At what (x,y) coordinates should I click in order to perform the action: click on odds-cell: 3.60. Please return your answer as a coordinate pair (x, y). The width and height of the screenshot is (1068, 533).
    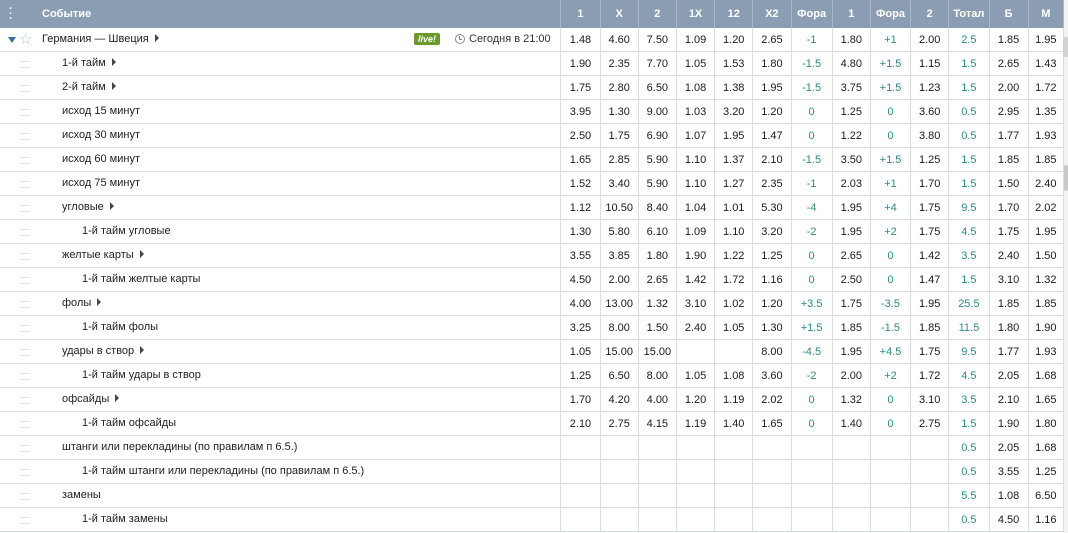
    Looking at the image, I should click on (930, 111).